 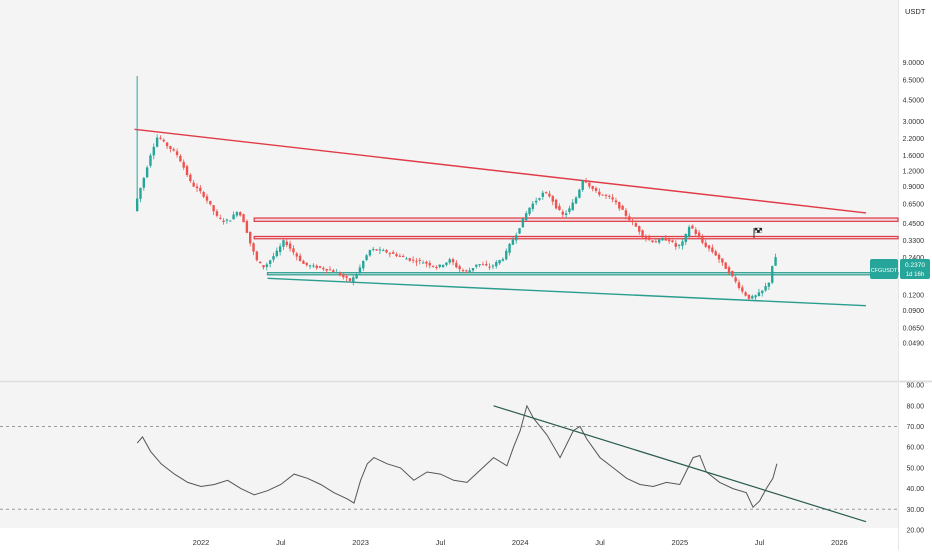 What do you see at coordinates (884, 269) in the screenshot?
I see `symbol-badge` at bounding box center [884, 269].